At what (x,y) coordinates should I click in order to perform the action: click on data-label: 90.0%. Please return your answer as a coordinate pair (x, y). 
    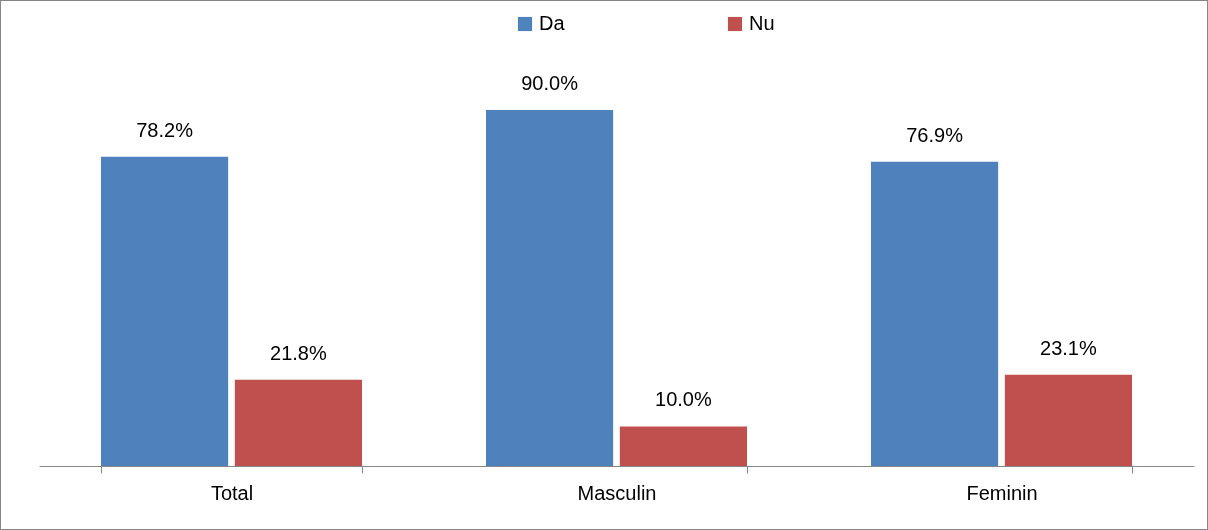
    Looking at the image, I should click on (550, 83).